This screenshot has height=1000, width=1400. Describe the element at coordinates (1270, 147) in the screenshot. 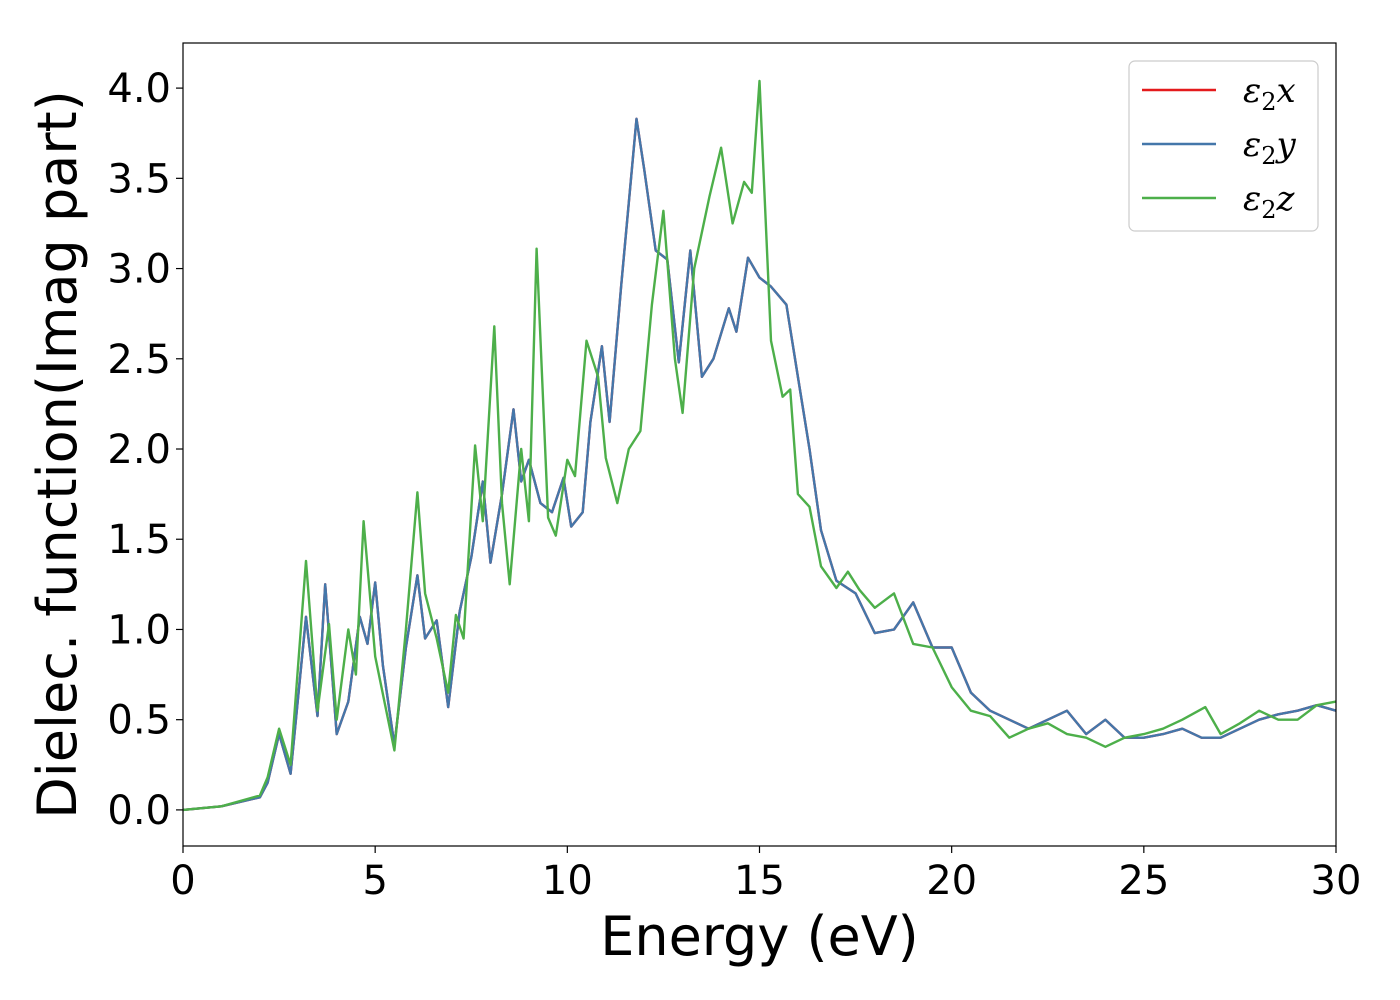

I see `legend-label: ε2y` at that location.